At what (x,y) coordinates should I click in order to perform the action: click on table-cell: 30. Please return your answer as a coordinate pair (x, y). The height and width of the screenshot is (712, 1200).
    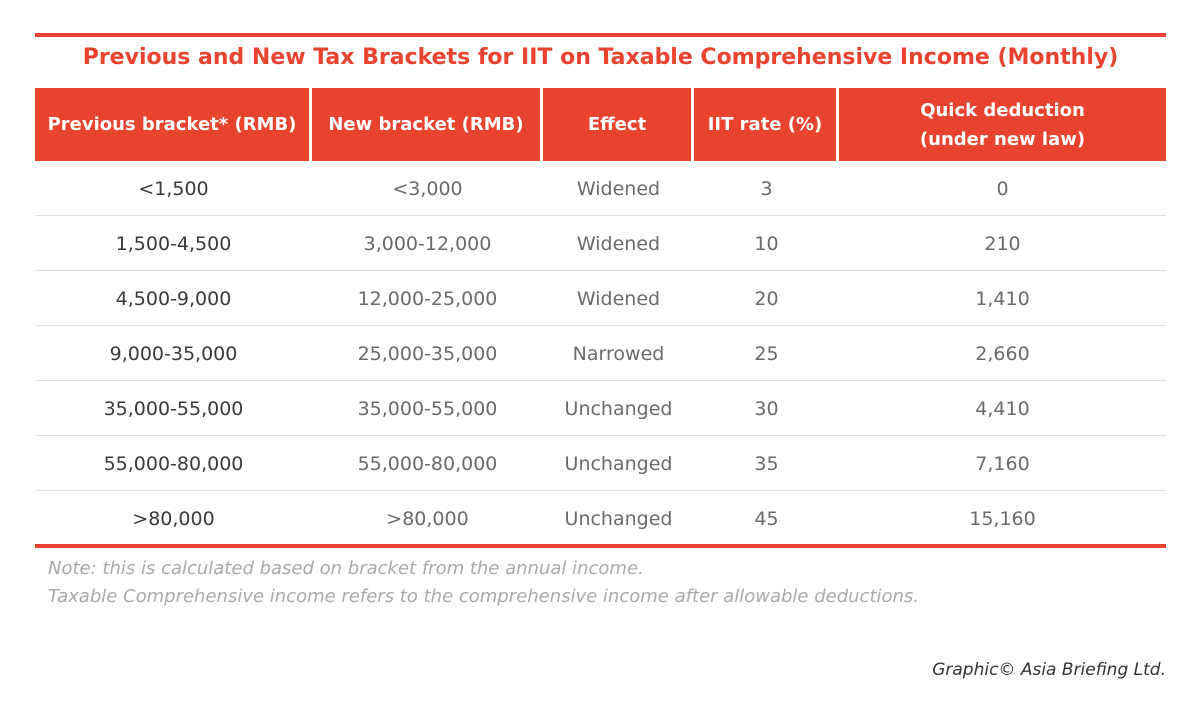
    Looking at the image, I should click on (766, 408).